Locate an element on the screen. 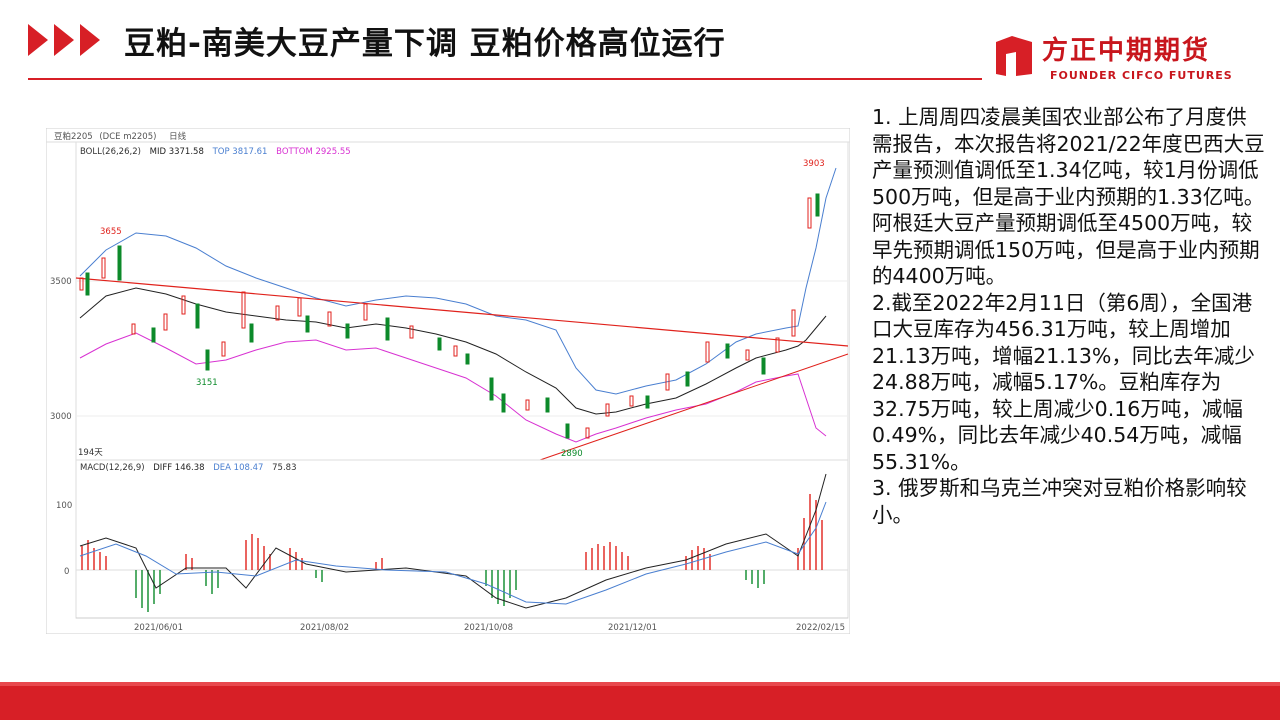 The image size is (1280, 720). title-divider is located at coordinates (505, 79).